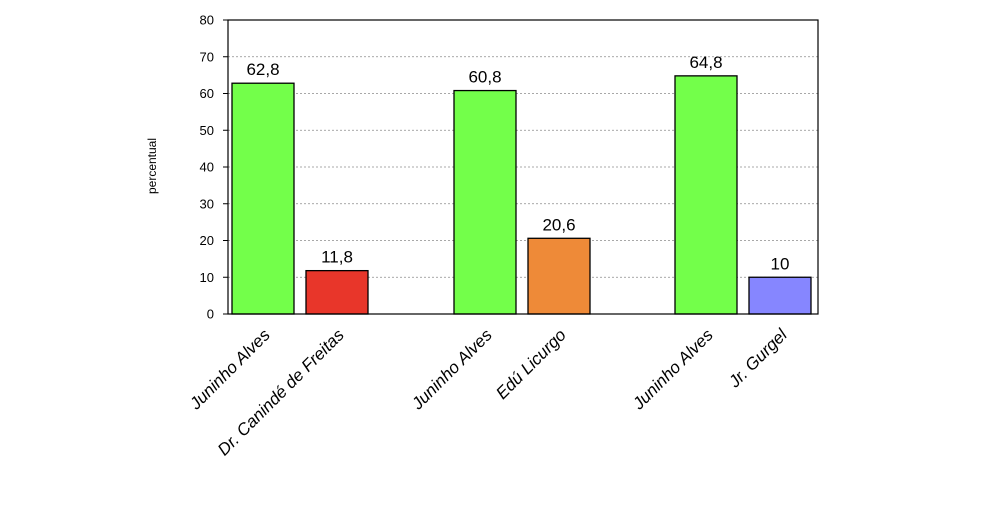 Image resolution: width=1000 pixels, height=508 pixels. Describe the element at coordinates (780, 263) in the screenshot. I see `bar-value-label: 10` at that location.